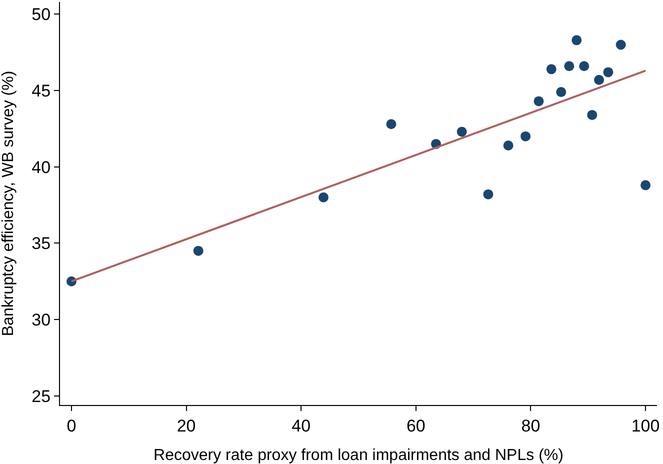 The height and width of the screenshot is (464, 663). What do you see at coordinates (41, 320) in the screenshot?
I see `y-tick-label: 30` at bounding box center [41, 320].